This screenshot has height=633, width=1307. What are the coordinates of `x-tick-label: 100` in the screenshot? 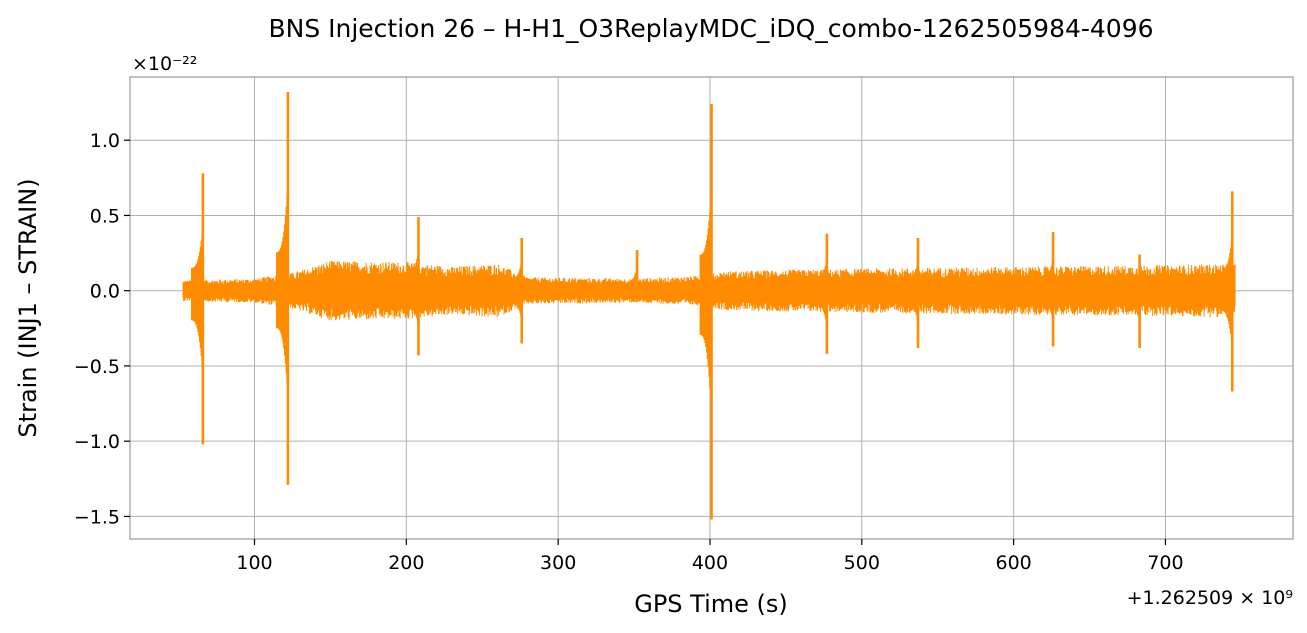 It's located at (254, 563).